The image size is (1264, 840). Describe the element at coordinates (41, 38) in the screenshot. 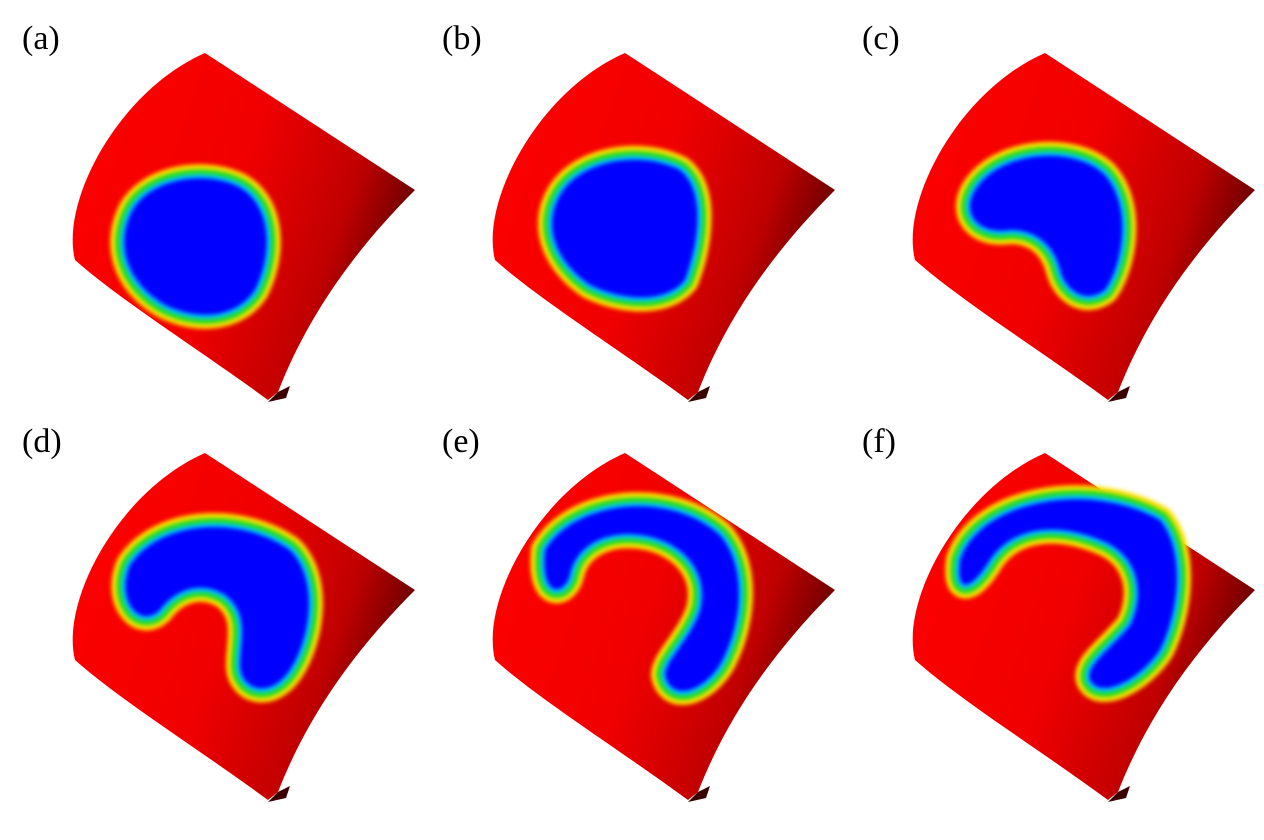

I see `panel-label-a: (a)` at that location.